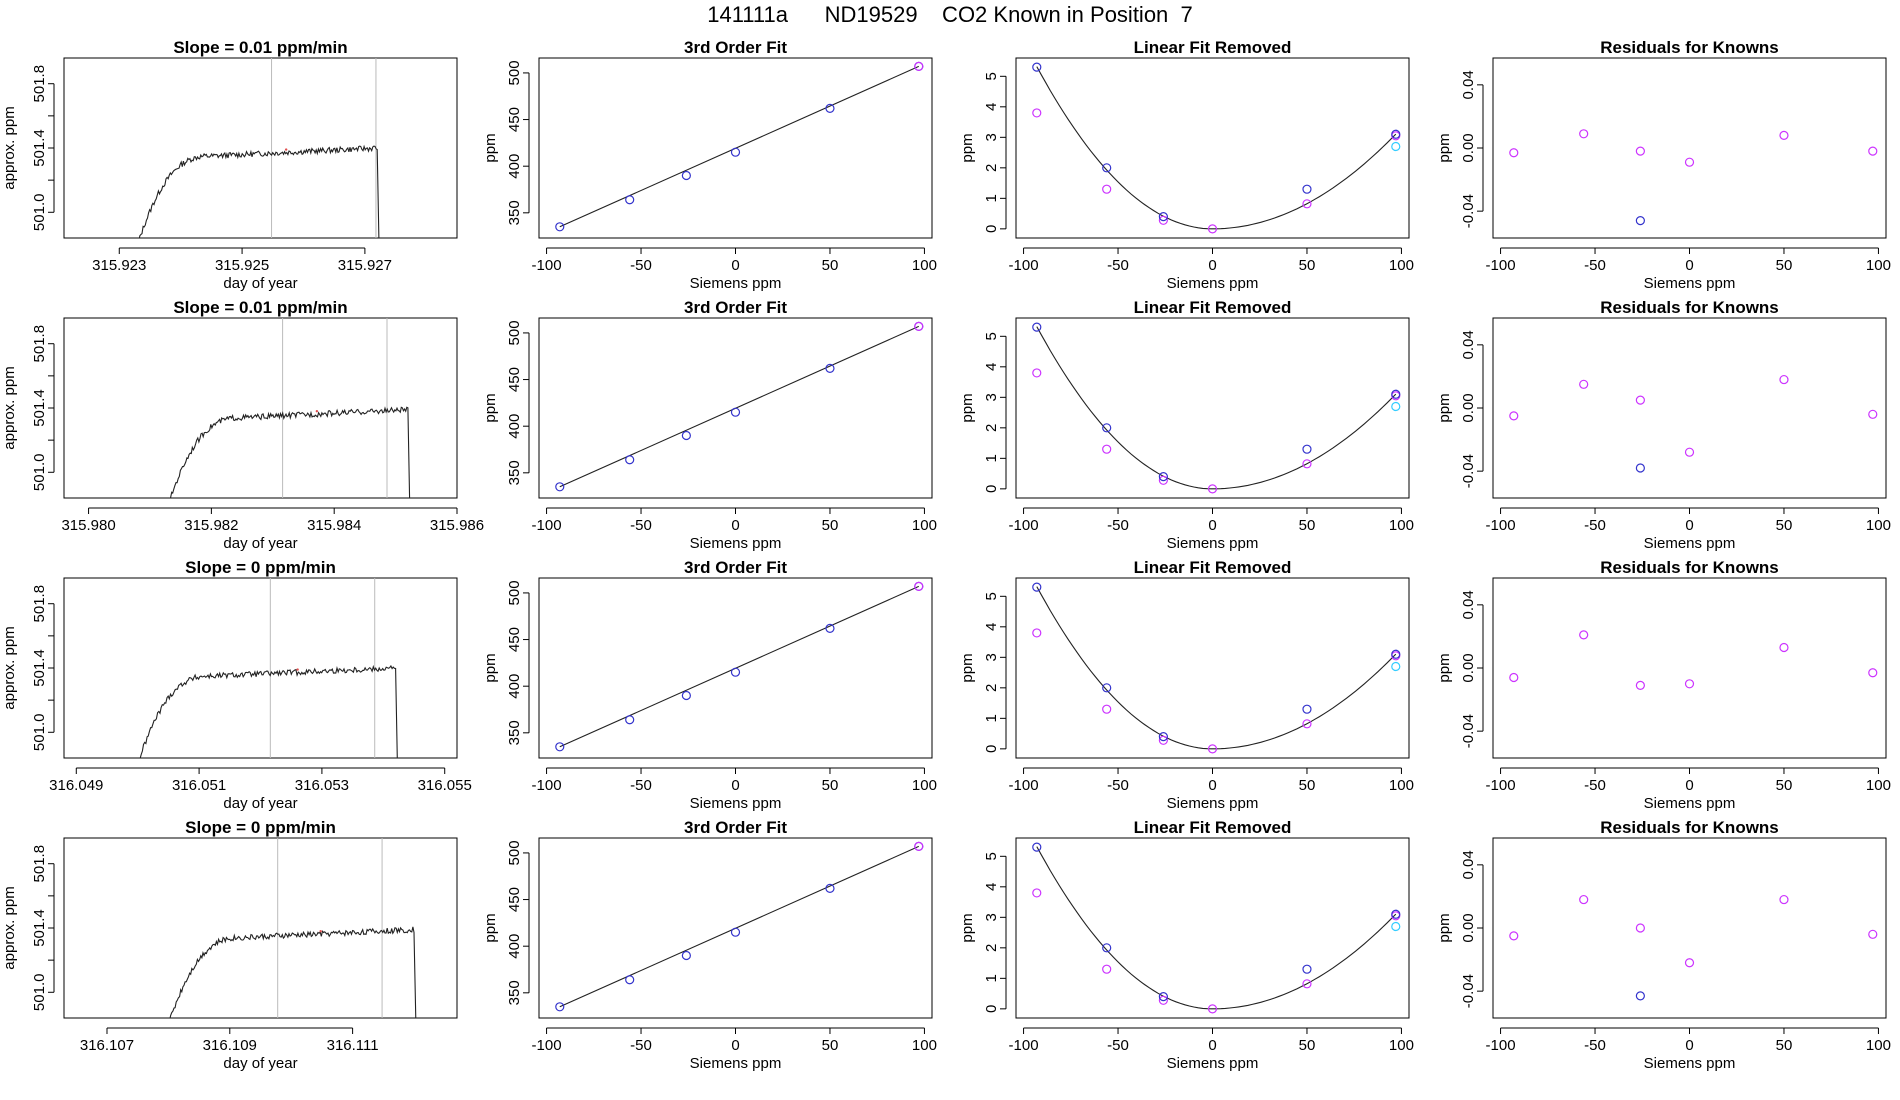 This screenshot has width=1900, height=1100. Describe the element at coordinates (514, 472) in the screenshot. I see `y-tick-label: 350` at that location.